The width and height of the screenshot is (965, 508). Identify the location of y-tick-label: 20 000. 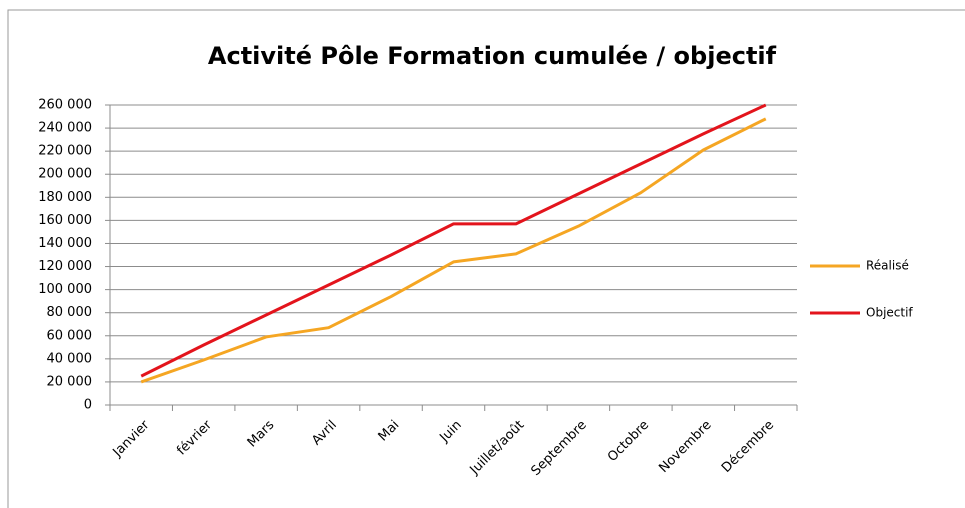
(70, 381).